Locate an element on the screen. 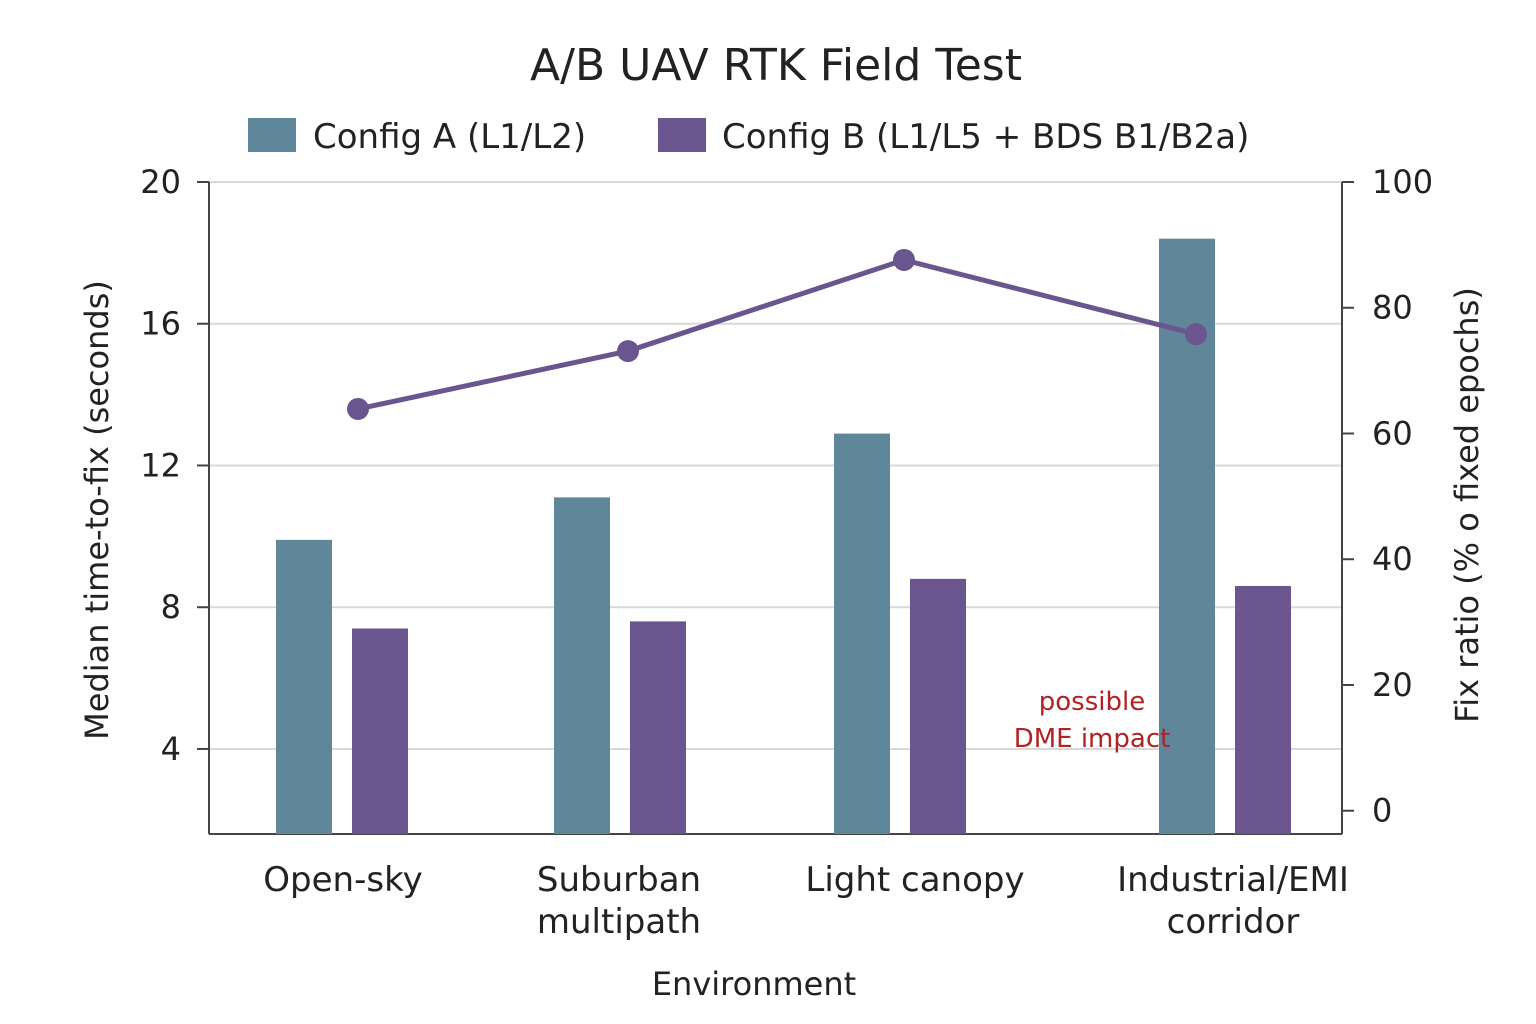  y2-axis-label: Fix ratio (% o fixed epochs) is located at coordinates (1467, 505).